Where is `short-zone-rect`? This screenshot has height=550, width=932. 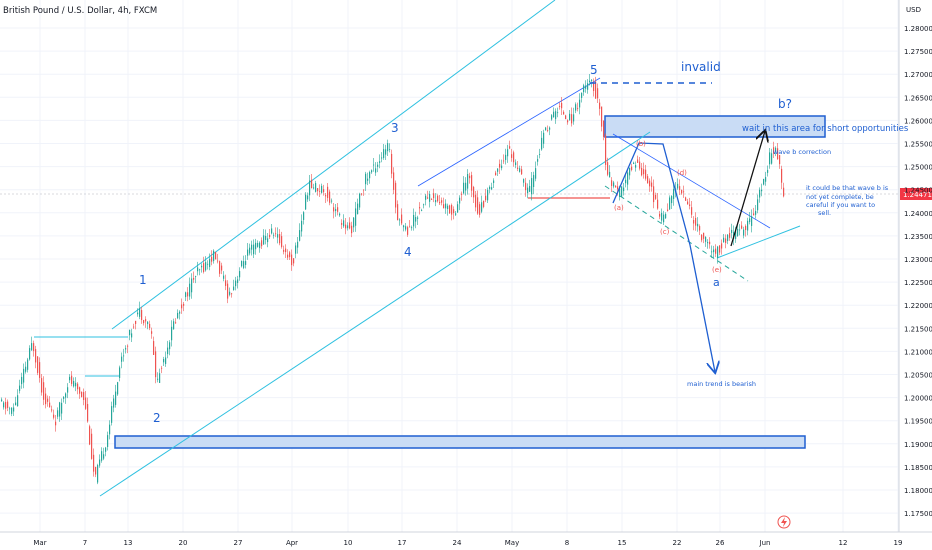
short-zone-rect is located at coordinates (715, 126).